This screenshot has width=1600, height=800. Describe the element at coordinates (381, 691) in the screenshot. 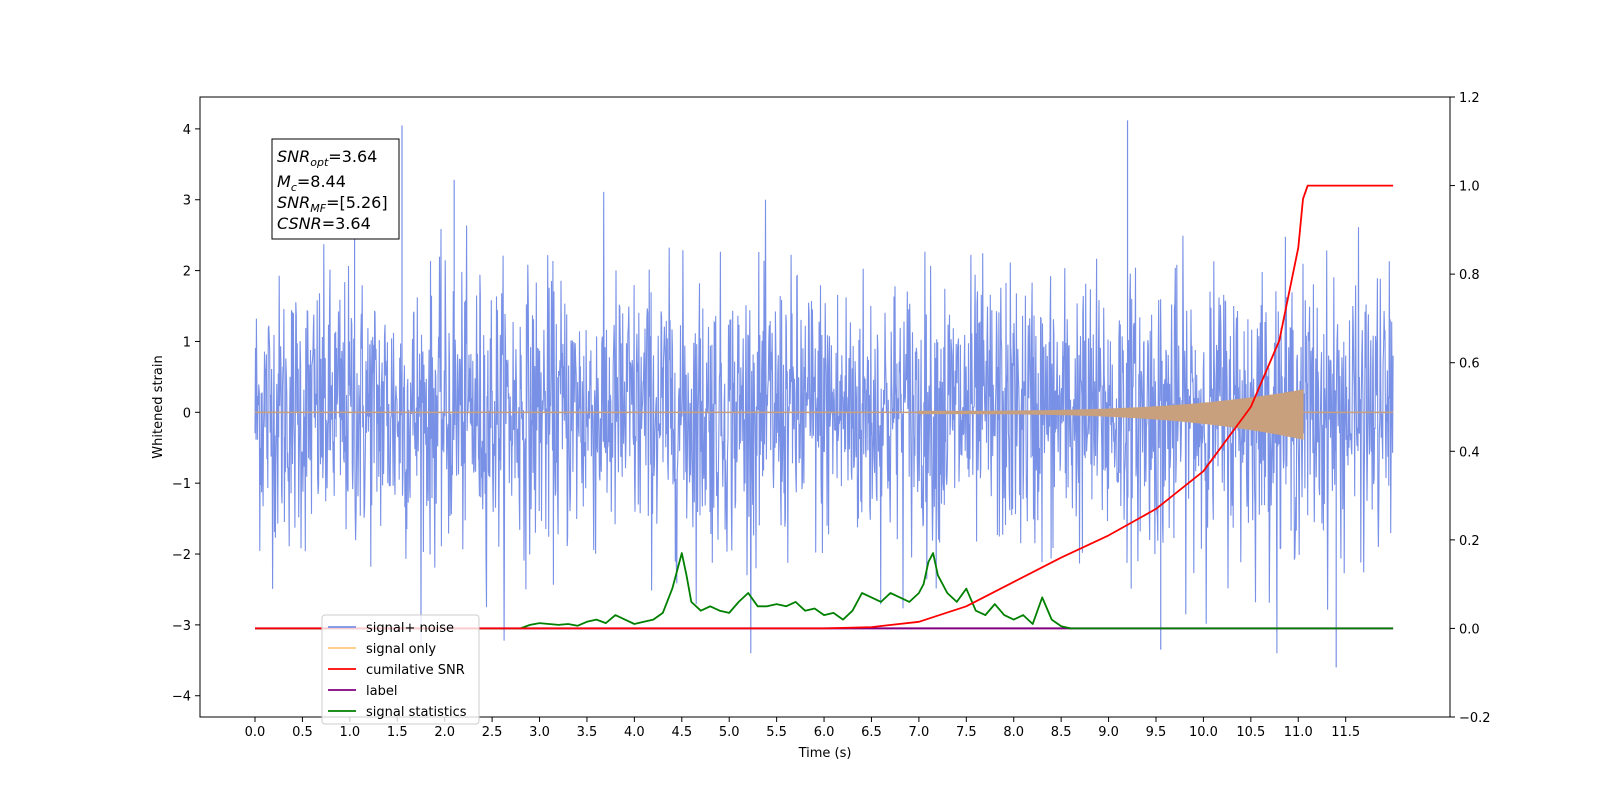

I see `legend-label: label` at that location.